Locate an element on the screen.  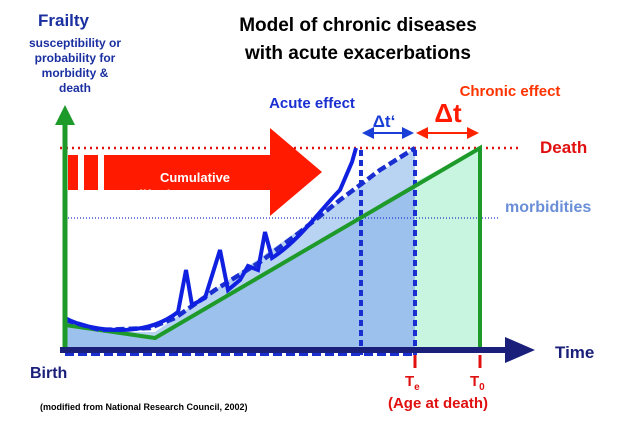
origin-label: Birth is located at coordinates (48, 373).